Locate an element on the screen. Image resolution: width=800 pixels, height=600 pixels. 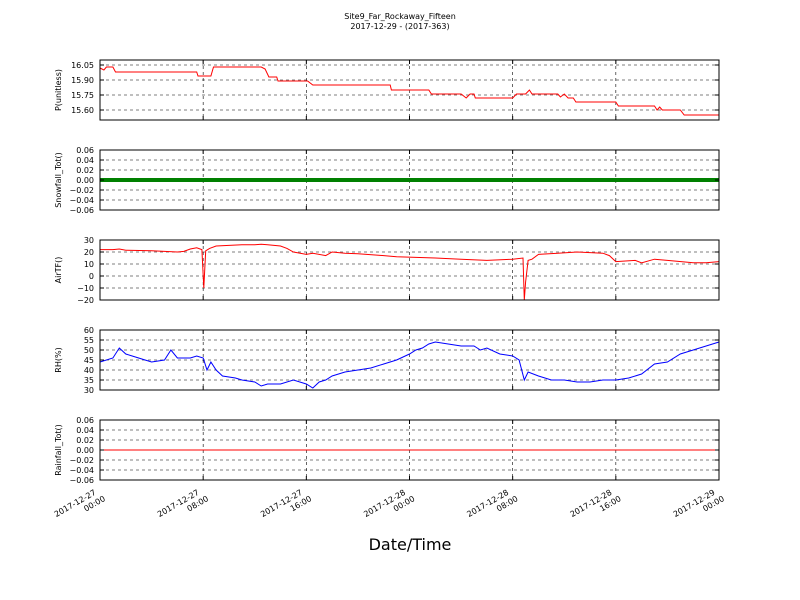
y-tick-label: 10 is located at coordinates (89, 264).